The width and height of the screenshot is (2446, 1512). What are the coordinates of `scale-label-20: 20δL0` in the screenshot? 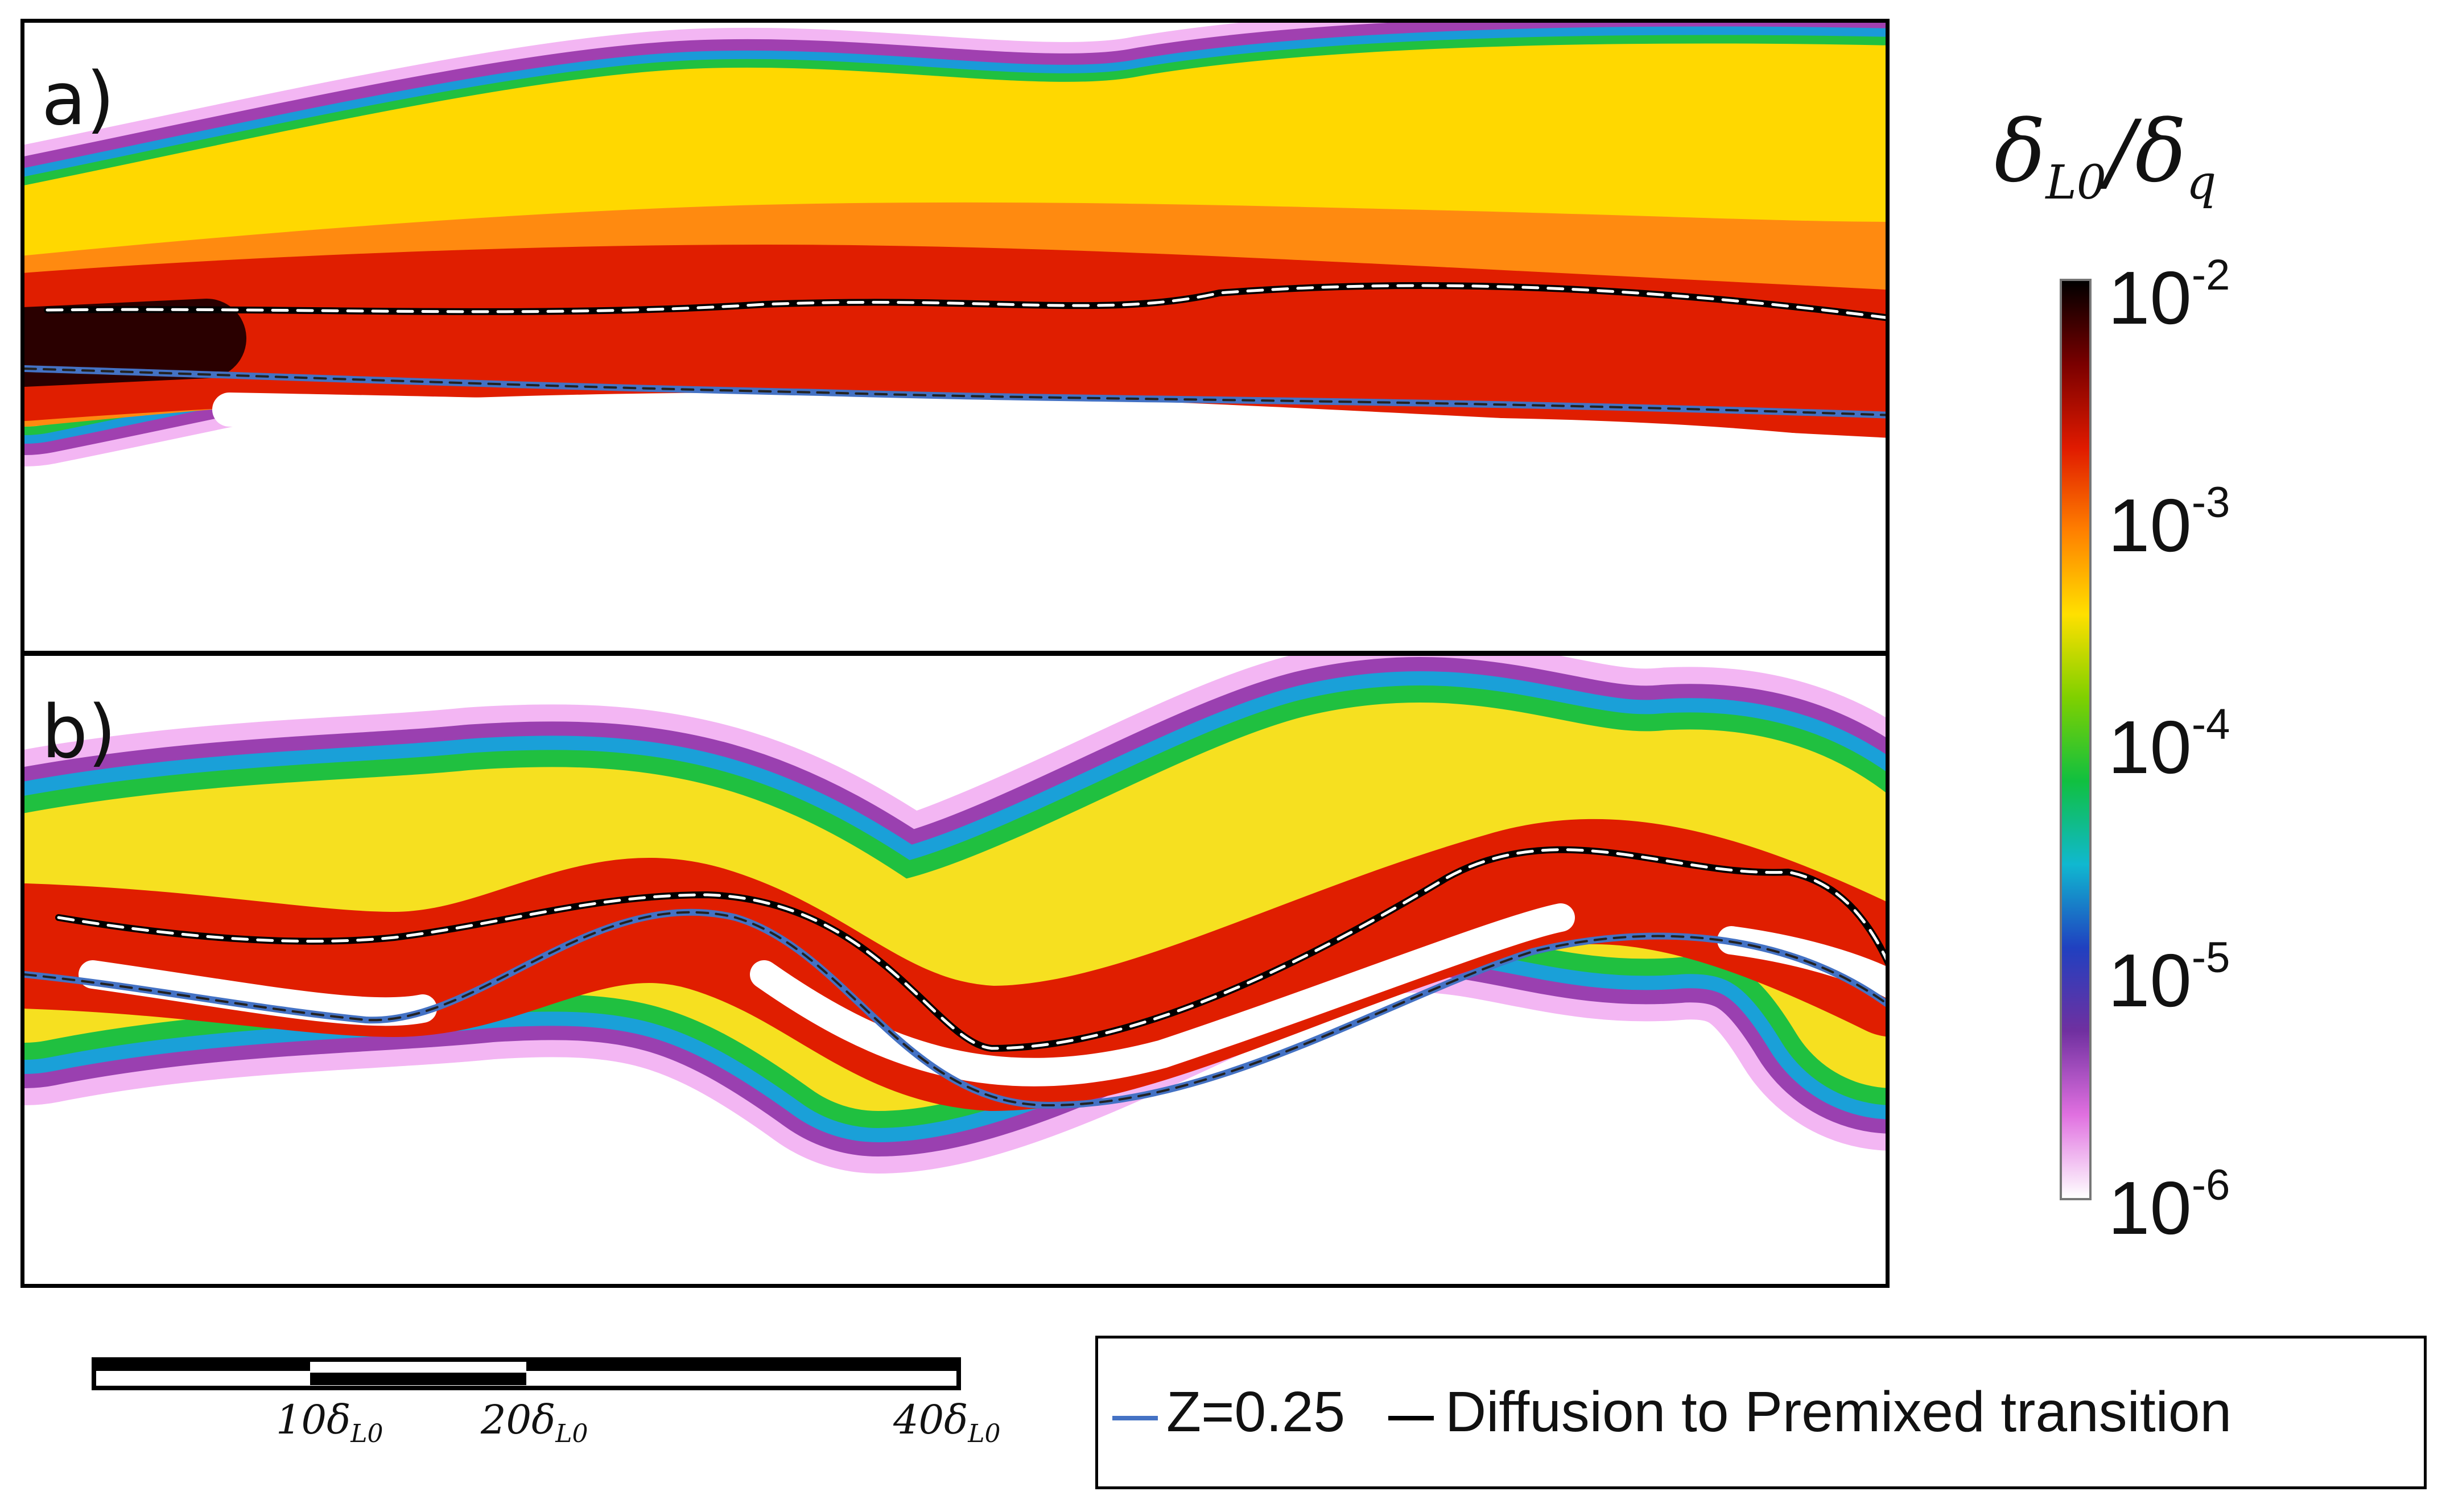 It's located at (534, 1422).